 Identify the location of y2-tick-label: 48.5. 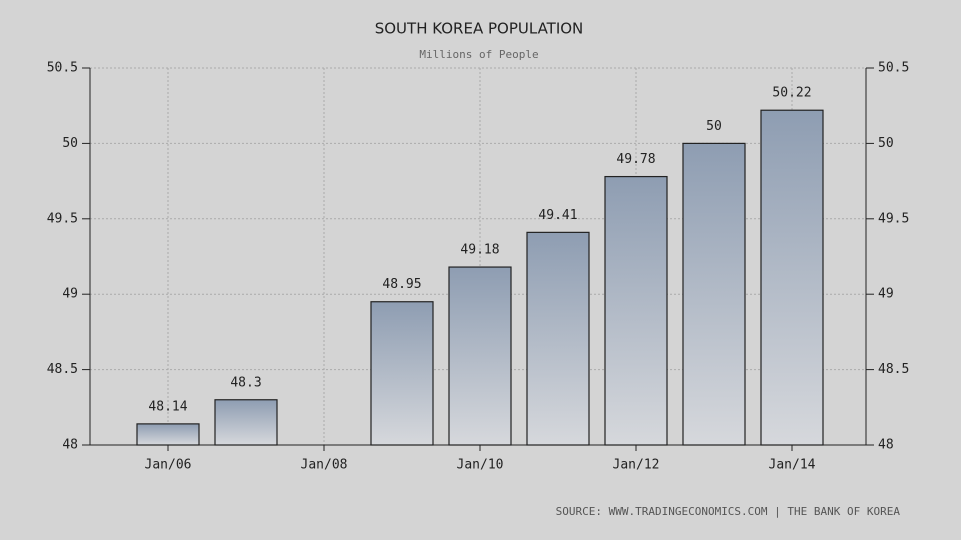
(893, 369).